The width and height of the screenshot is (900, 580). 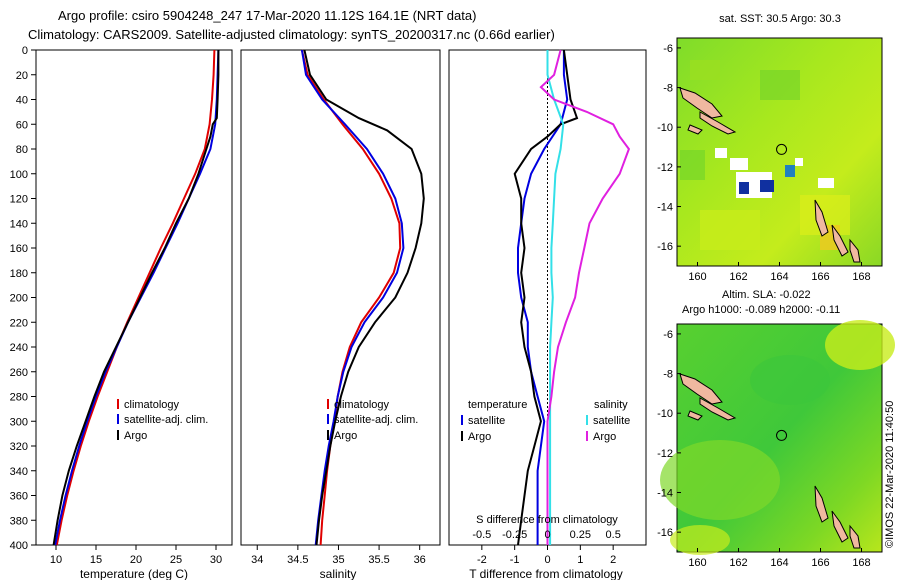 I want to click on depth-tick-label: 400, so click(x=19, y=546).